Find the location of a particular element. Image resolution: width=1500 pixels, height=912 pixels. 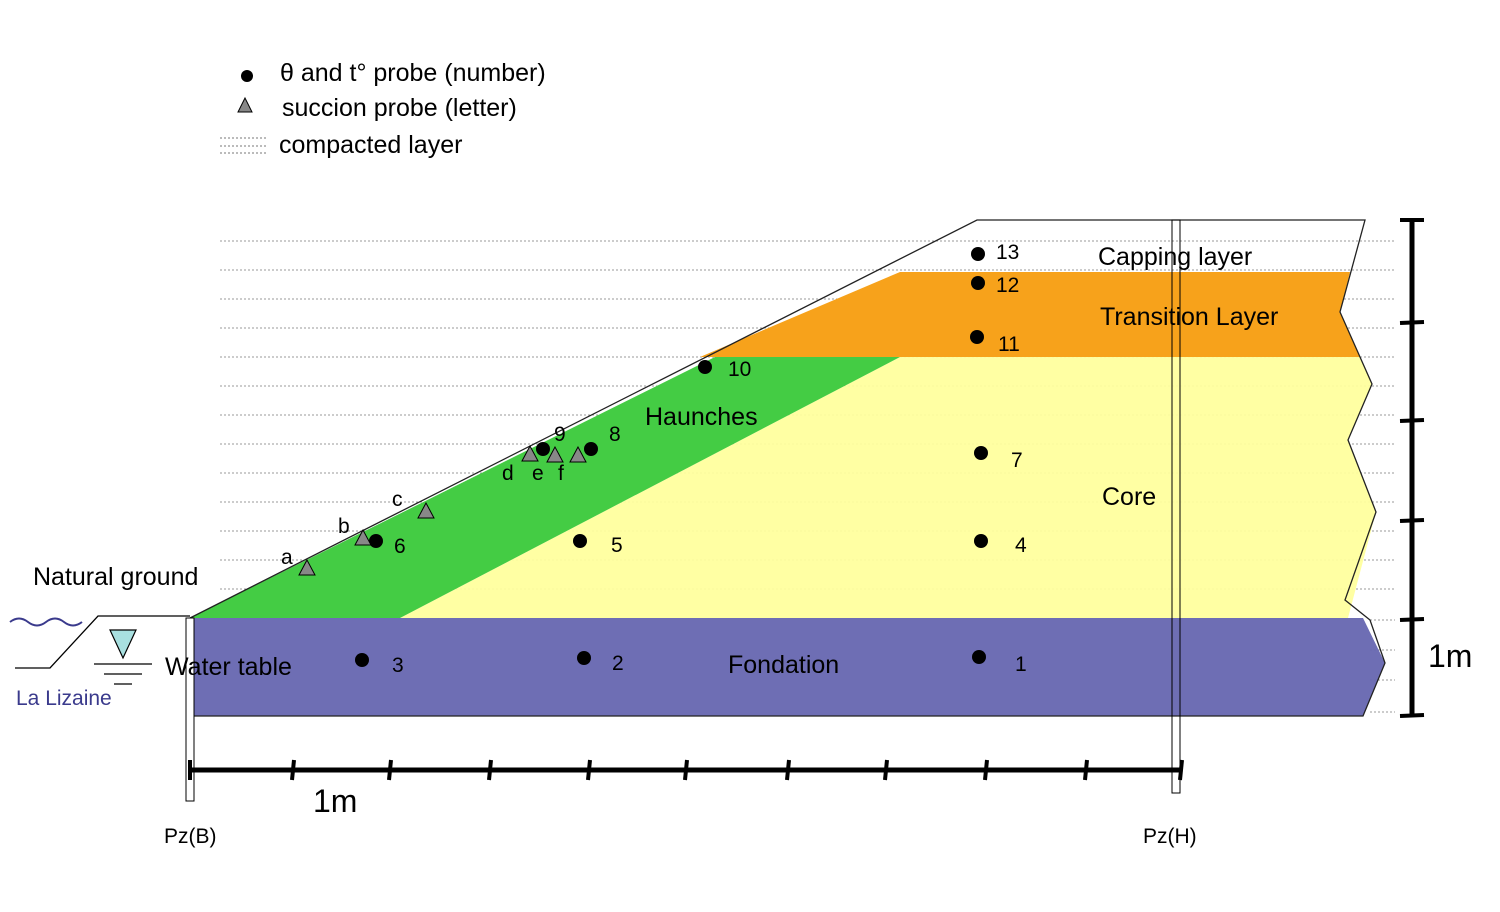

probe-label-11: 11 is located at coordinates (1009, 344).